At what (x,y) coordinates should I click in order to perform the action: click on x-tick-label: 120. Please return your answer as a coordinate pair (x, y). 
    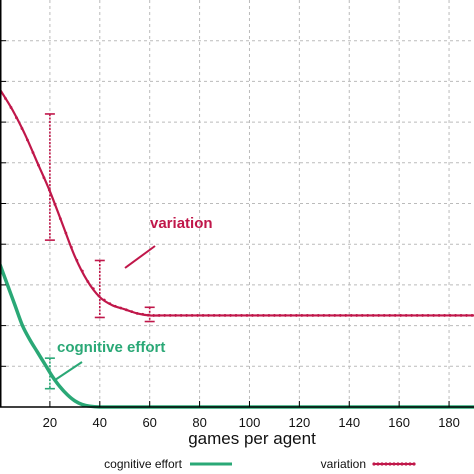
    Looking at the image, I should click on (300, 422).